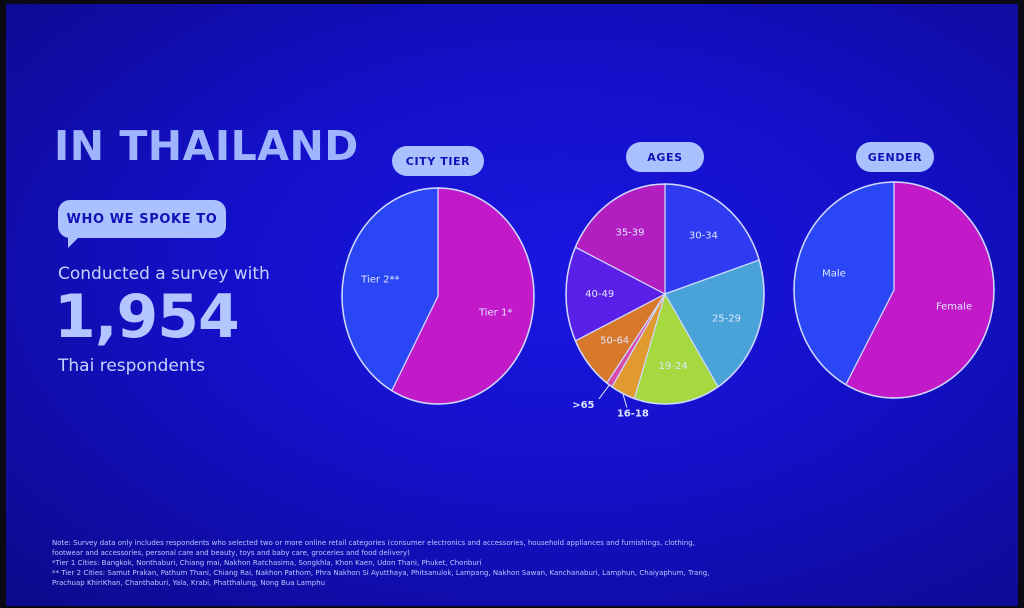  What do you see at coordinates (665, 294) in the screenshot?
I see `ages-pie-outline` at bounding box center [665, 294].